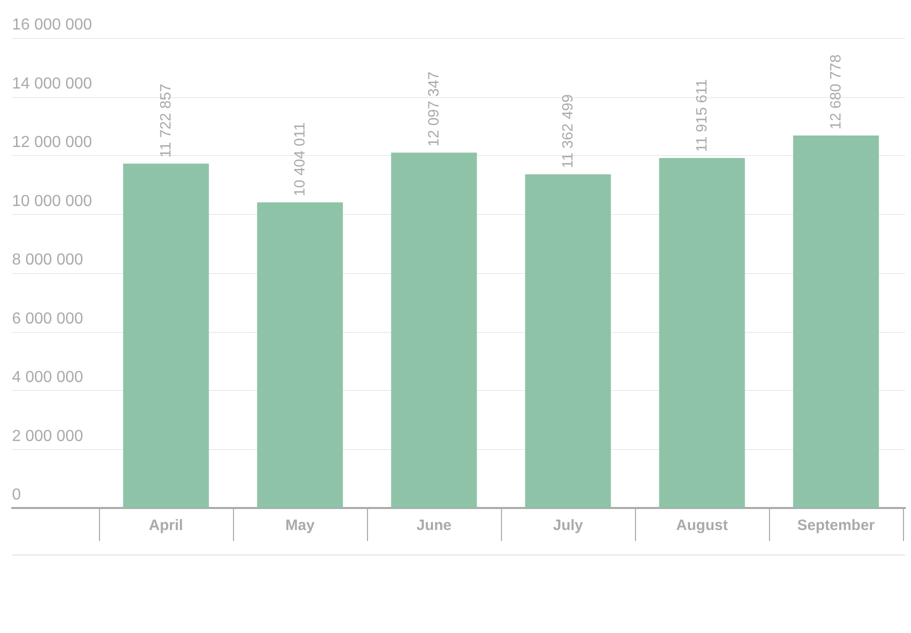 The width and height of the screenshot is (911, 633). What do you see at coordinates (702, 525) in the screenshot?
I see `x-tick-label: August` at bounding box center [702, 525].